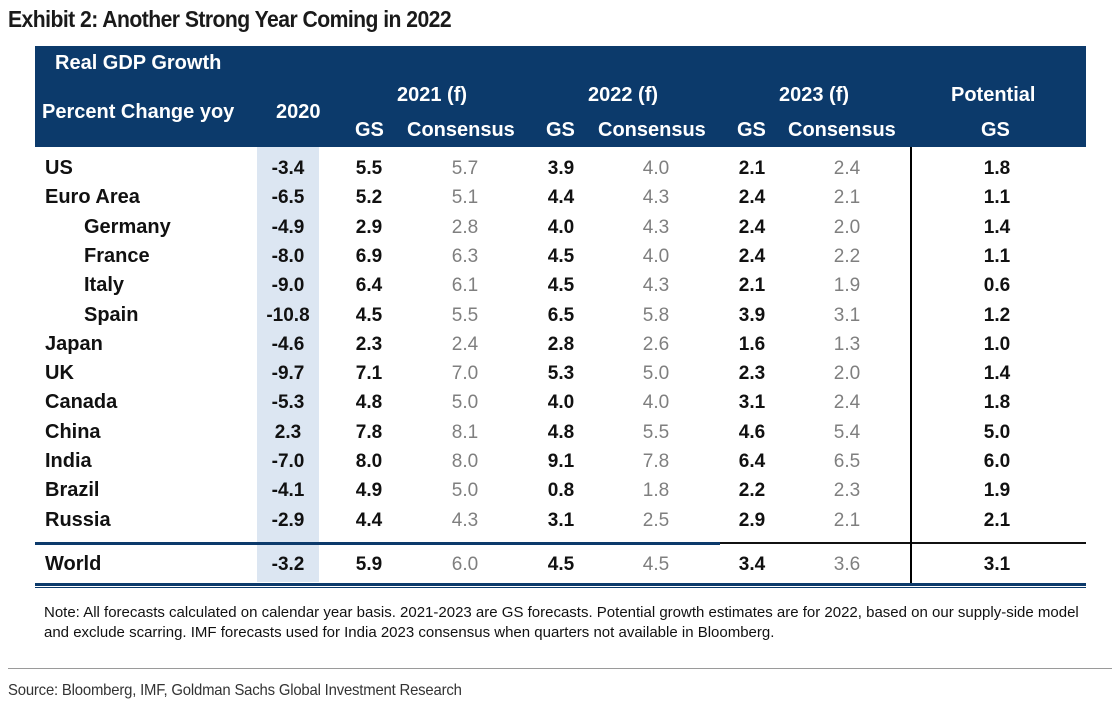  I want to click on group-2021-header: 2021 (f), so click(432, 95).